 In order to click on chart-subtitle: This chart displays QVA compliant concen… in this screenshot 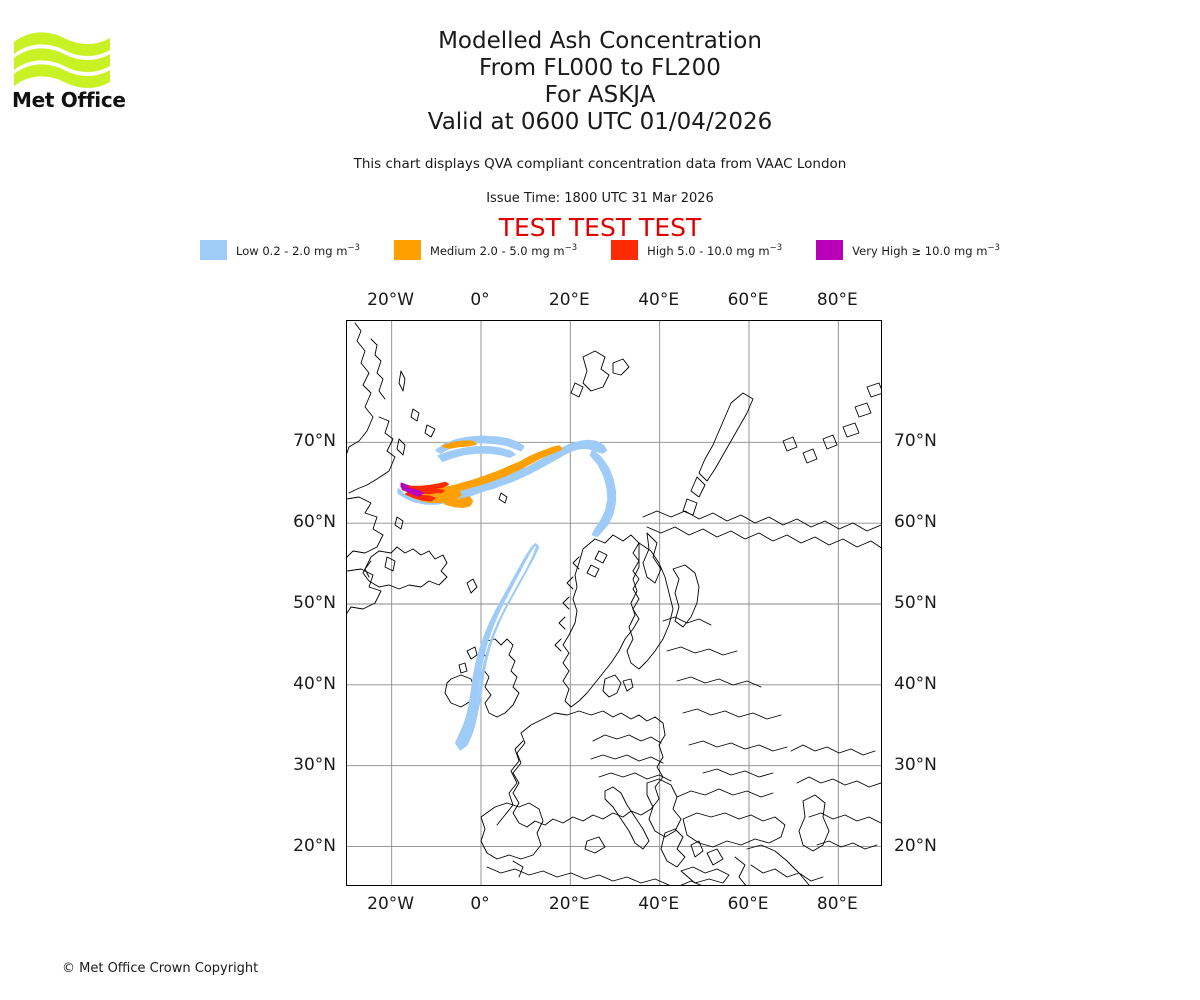, I will do `click(600, 164)`.